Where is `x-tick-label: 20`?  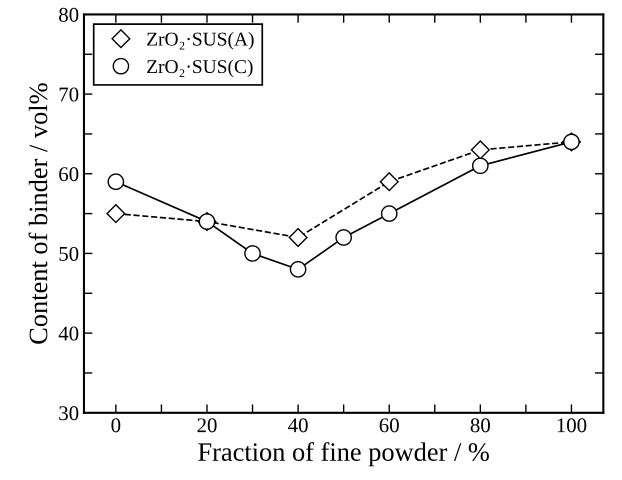 x-tick-label: 20 is located at coordinates (207, 425).